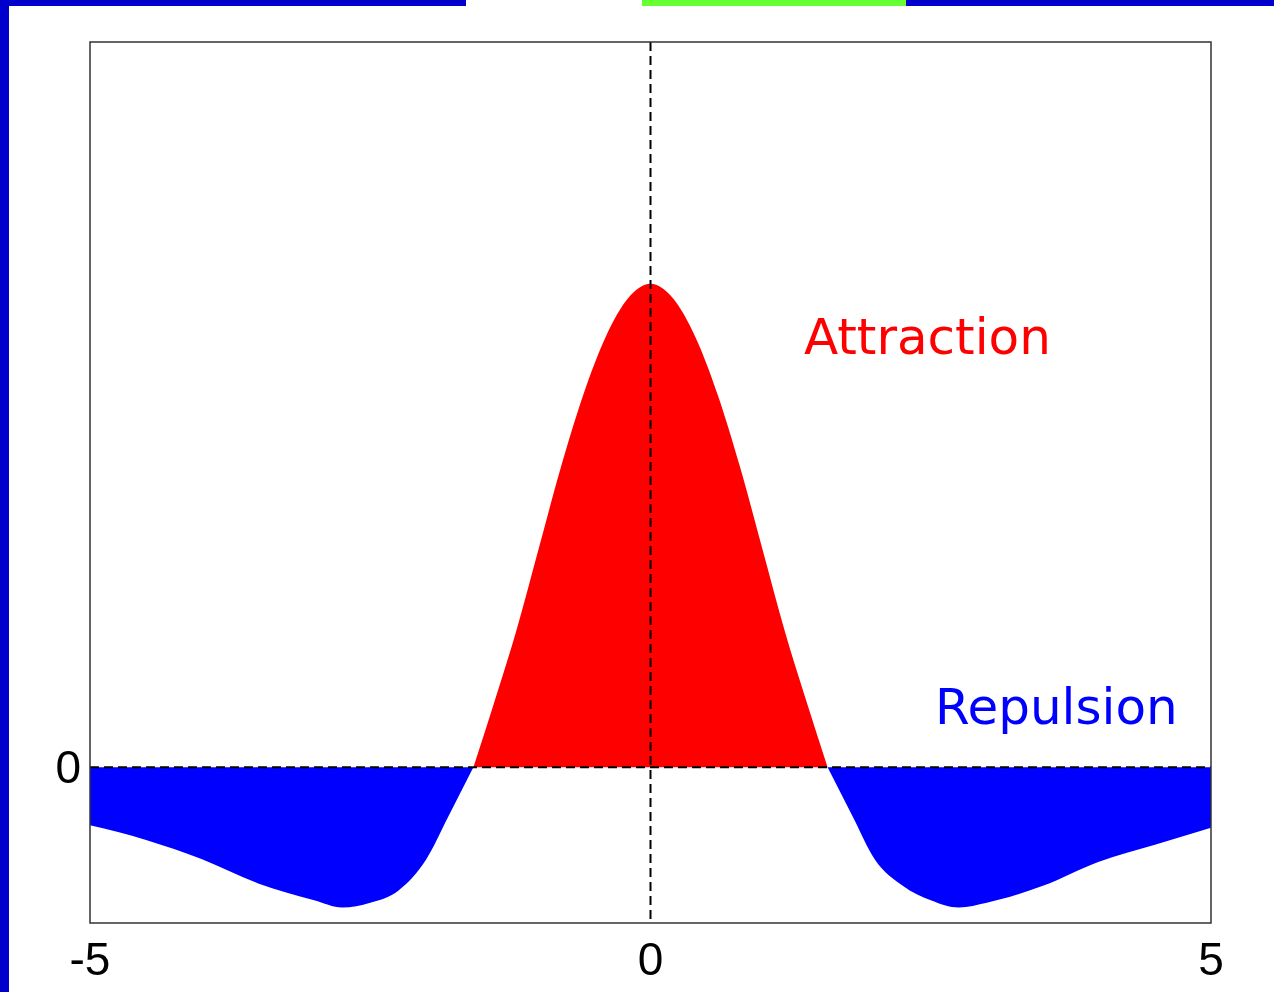  What do you see at coordinates (90, 959) in the screenshot?
I see `x-tick-label: -5` at bounding box center [90, 959].